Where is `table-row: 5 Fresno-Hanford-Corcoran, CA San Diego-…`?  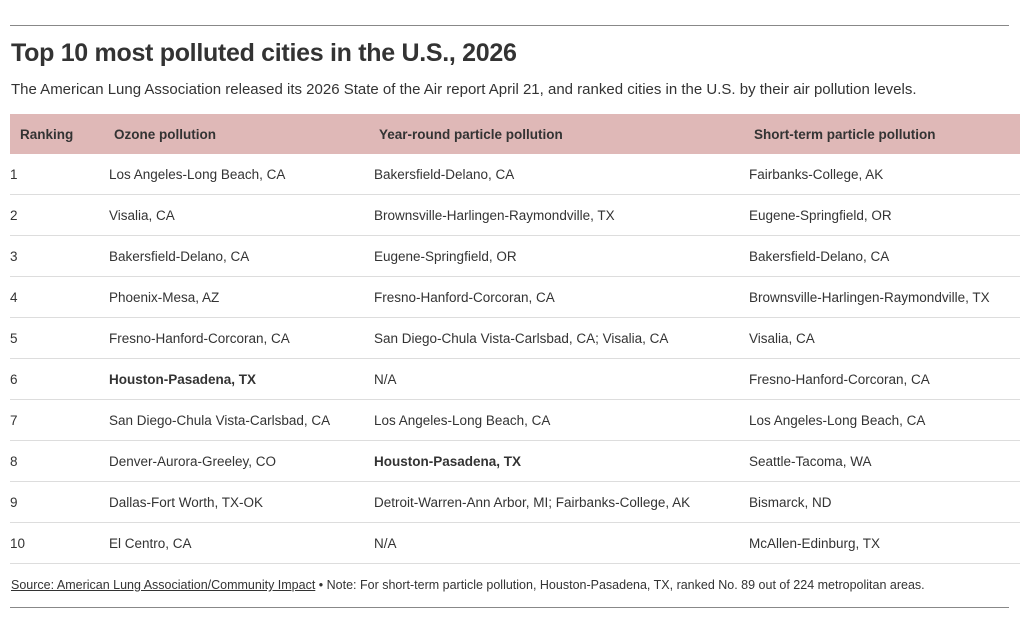 table-row: 5 Fresno-Hanford-Corcoran, CA San Diego-… is located at coordinates (515, 338).